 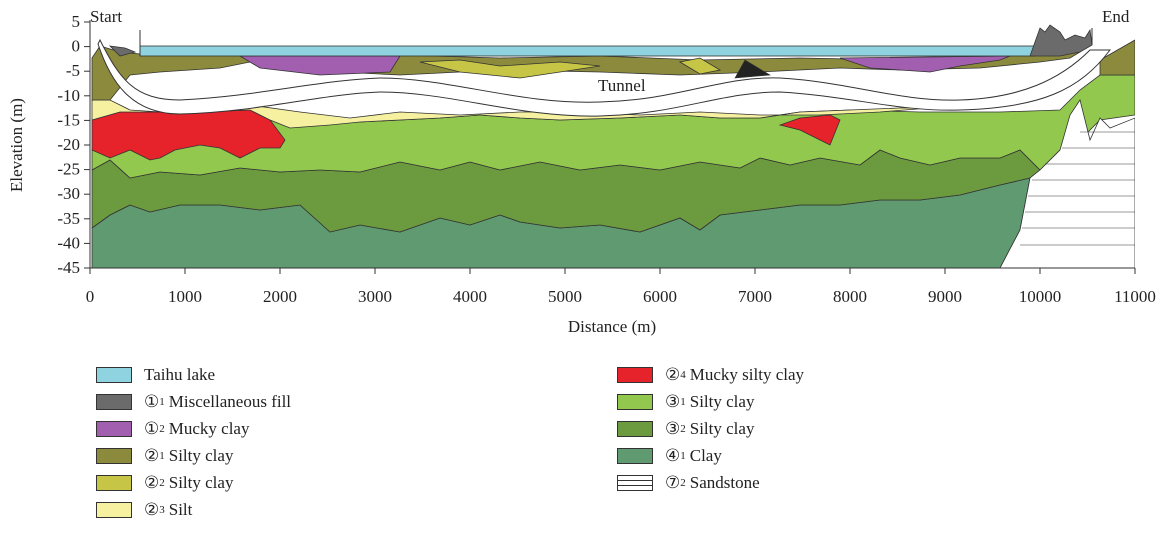 I want to click on x-tick-label: 0, so click(x=90, y=296).